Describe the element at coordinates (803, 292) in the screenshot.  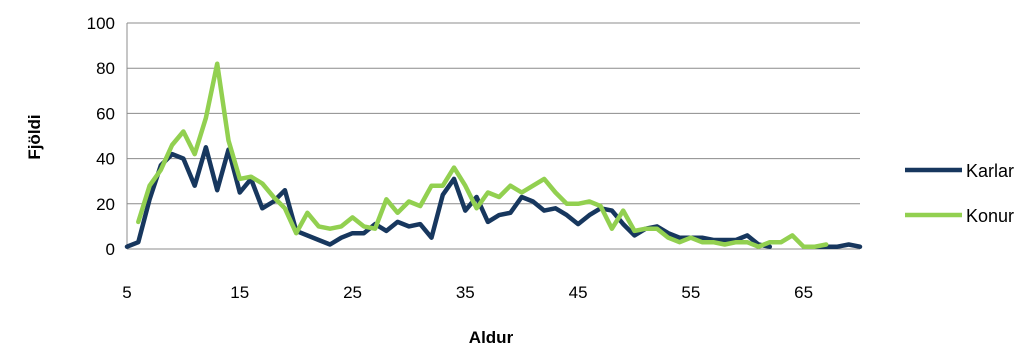
I see `x-tick-label: 65` at that location.